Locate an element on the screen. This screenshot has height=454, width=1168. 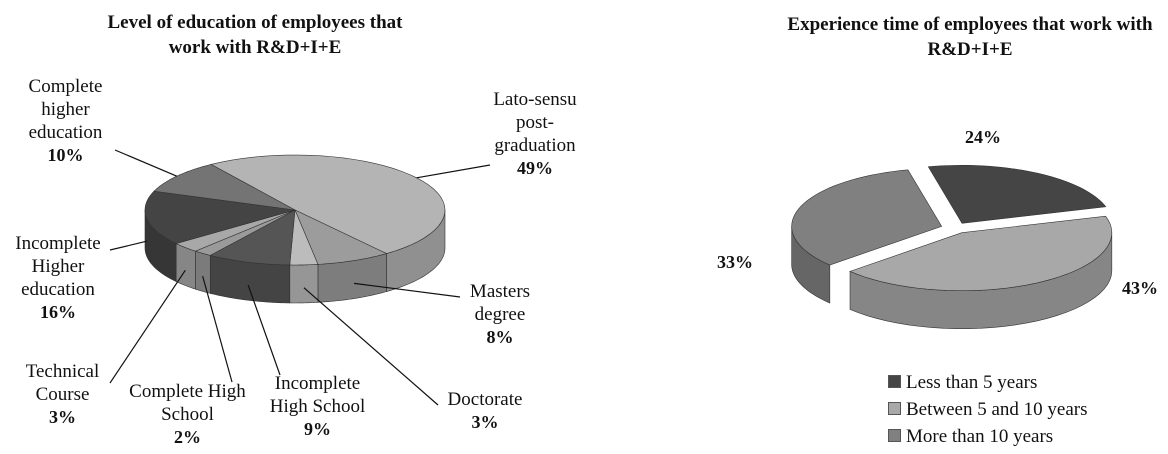
legend-label: Between 5 and 10 years is located at coordinates (997, 409).